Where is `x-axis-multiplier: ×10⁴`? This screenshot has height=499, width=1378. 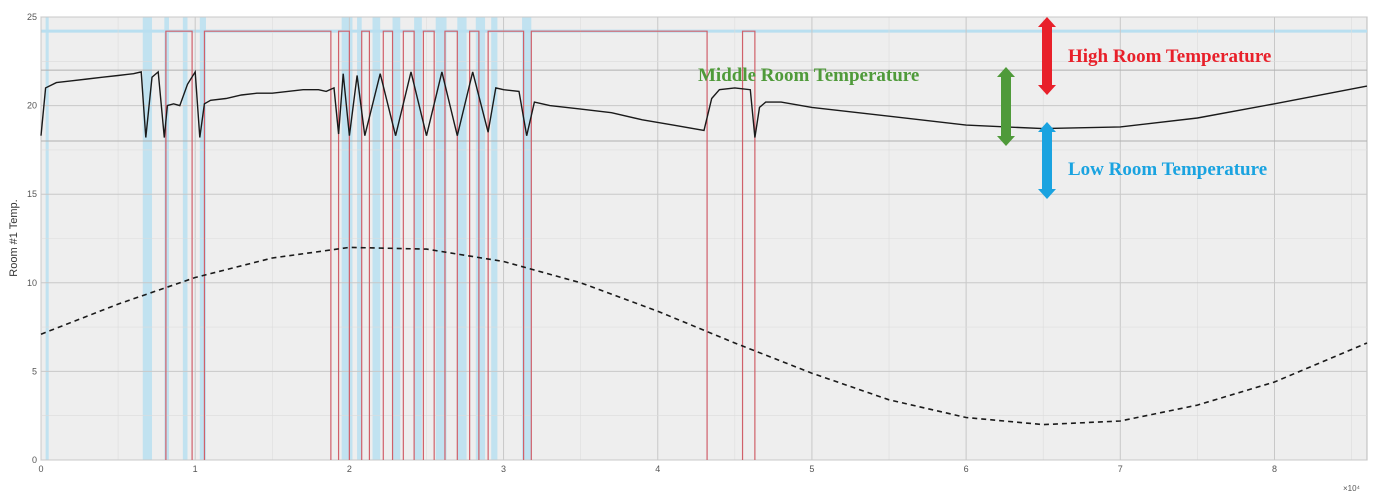
x-axis-multiplier: ×10⁴ is located at coordinates (1352, 488).